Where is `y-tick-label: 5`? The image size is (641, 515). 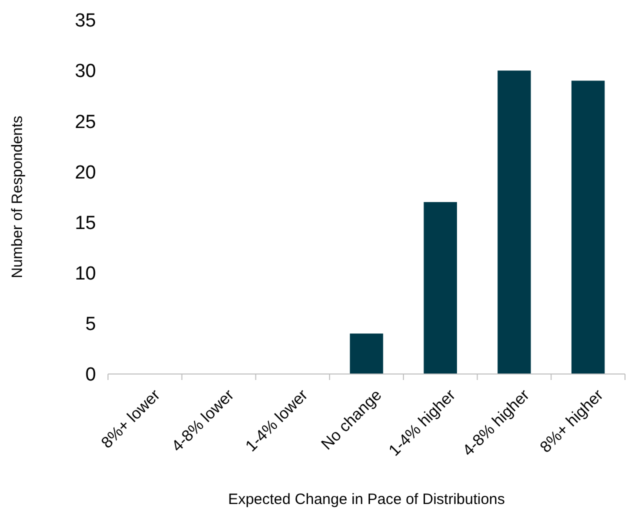 y-tick-label: 5 is located at coordinates (90, 325).